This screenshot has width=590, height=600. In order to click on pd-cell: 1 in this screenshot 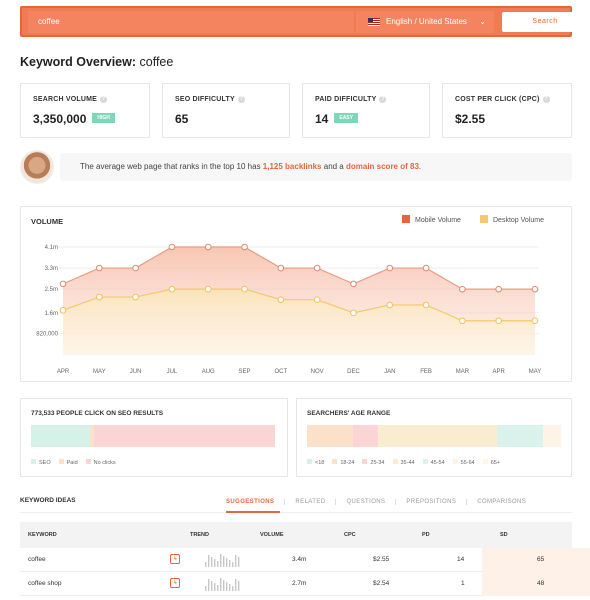, I will do `click(463, 583)`.